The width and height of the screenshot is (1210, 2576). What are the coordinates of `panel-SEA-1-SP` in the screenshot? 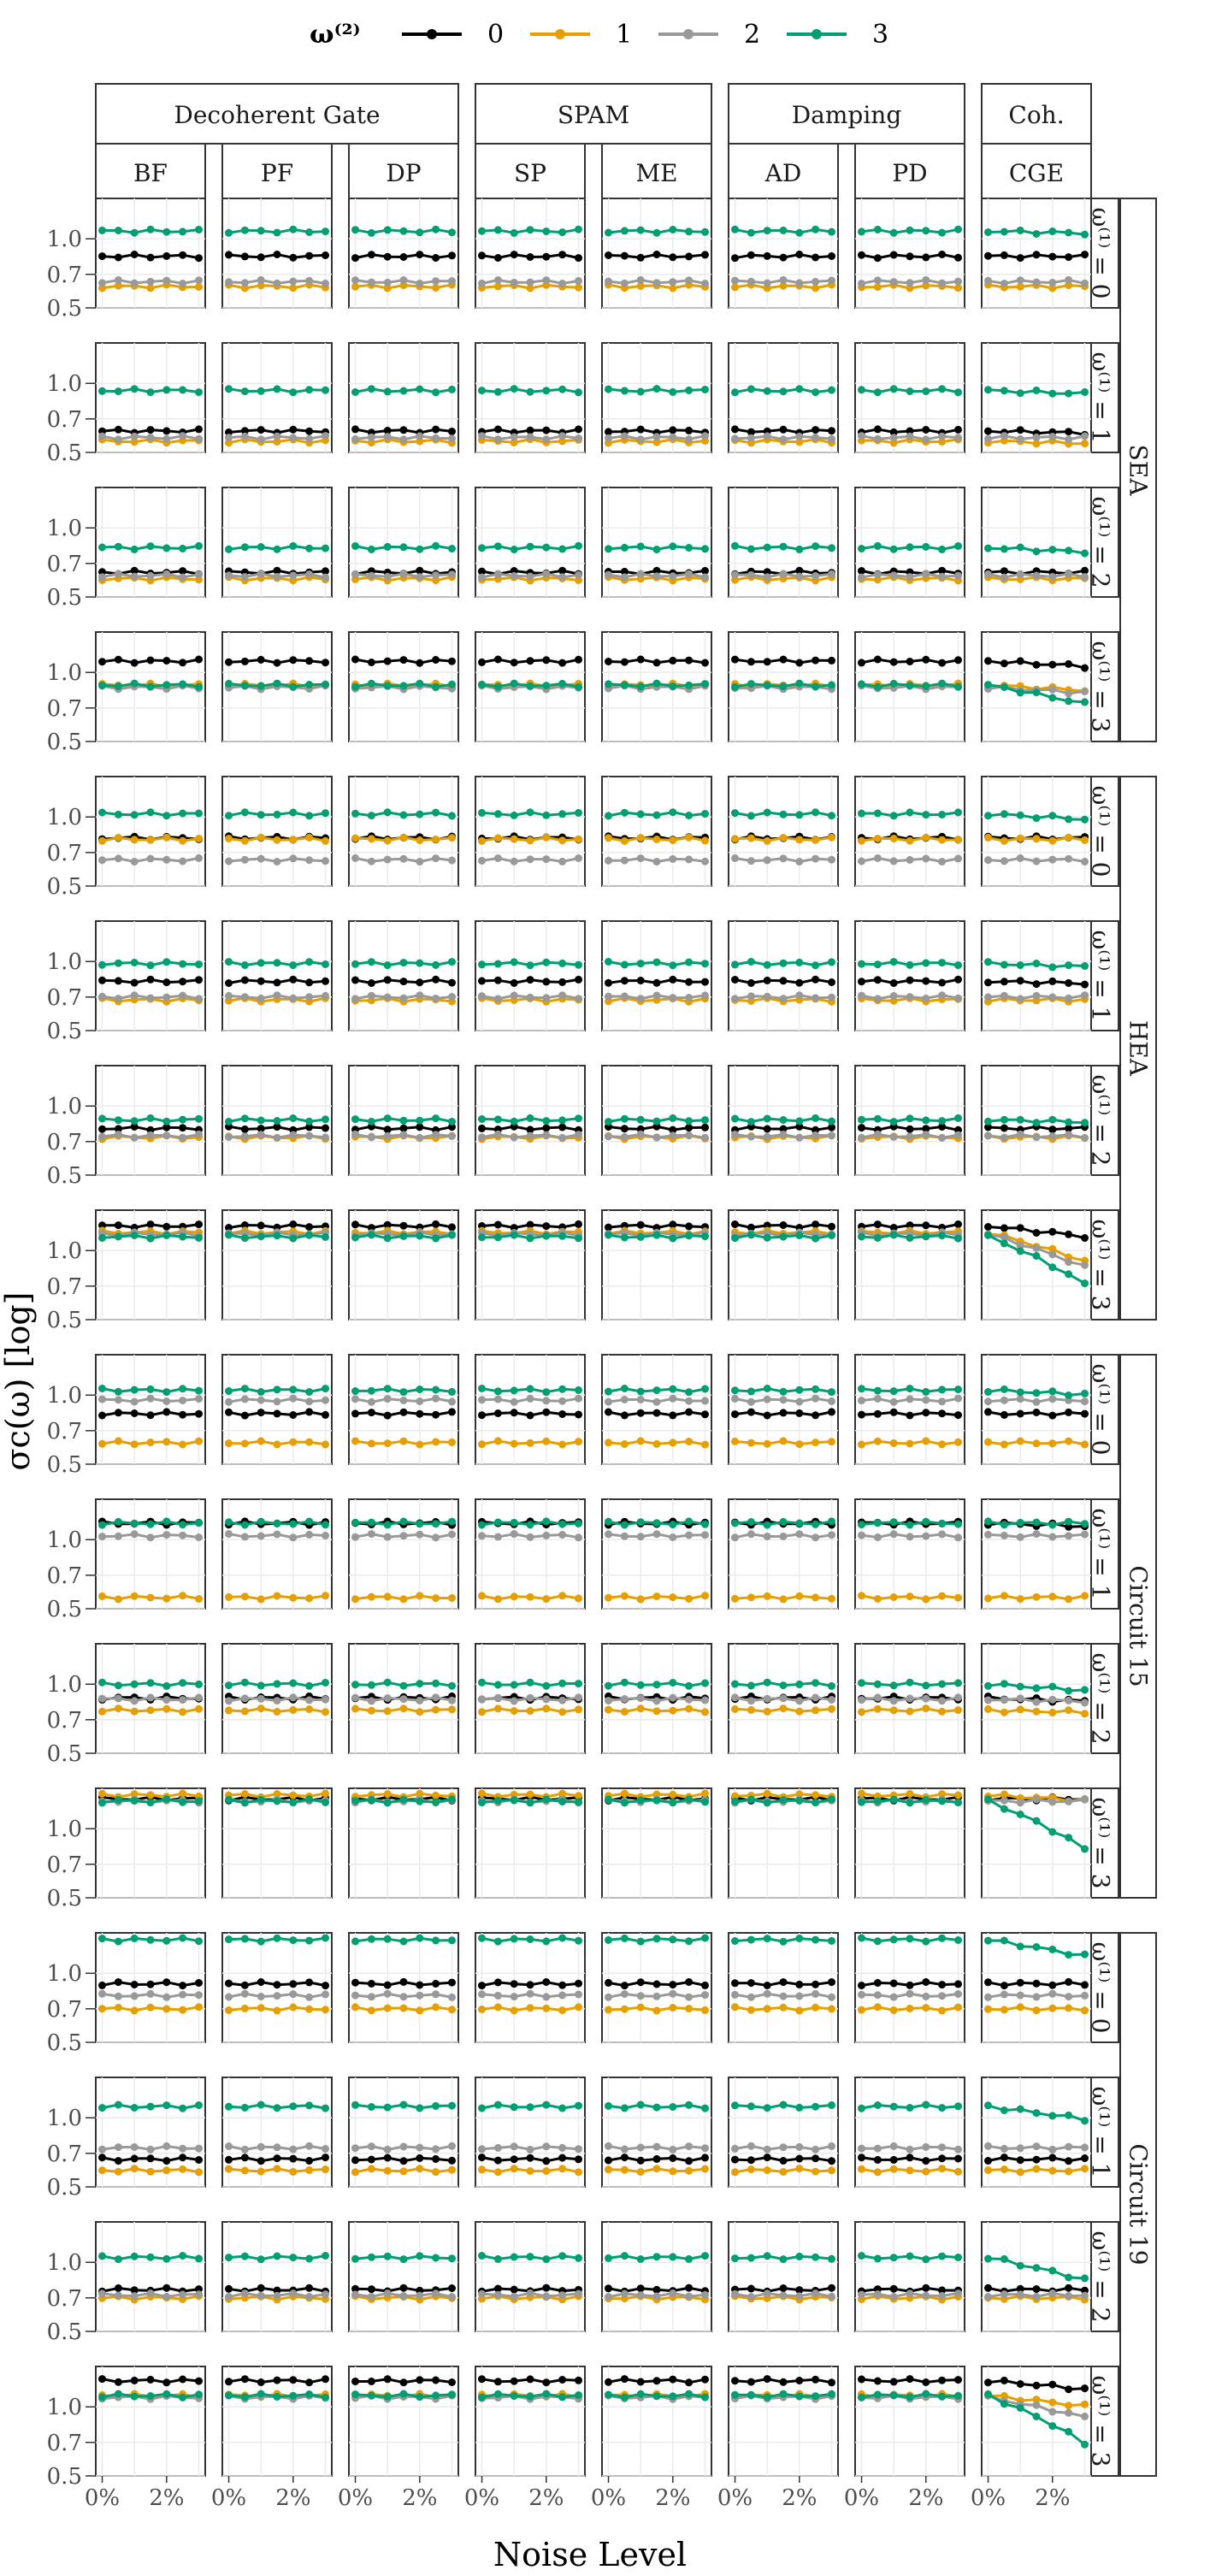 It's located at (530, 397).